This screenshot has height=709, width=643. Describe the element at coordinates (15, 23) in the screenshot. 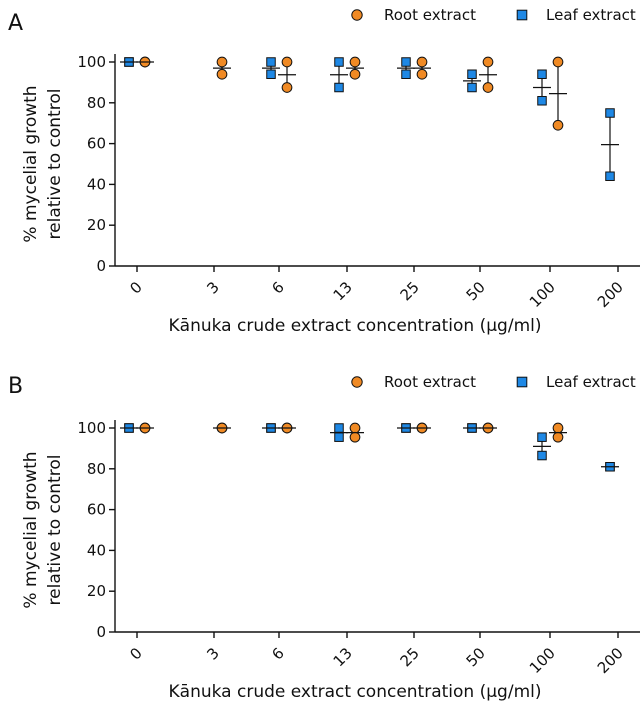

I see `panel-label: A` at that location.